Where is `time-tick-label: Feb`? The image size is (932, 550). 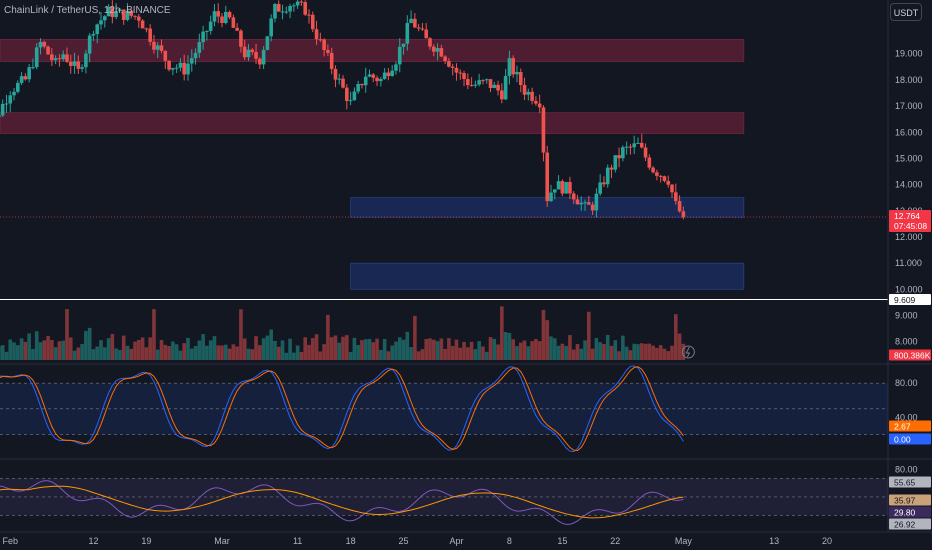 time-tick-label: Feb is located at coordinates (10, 541).